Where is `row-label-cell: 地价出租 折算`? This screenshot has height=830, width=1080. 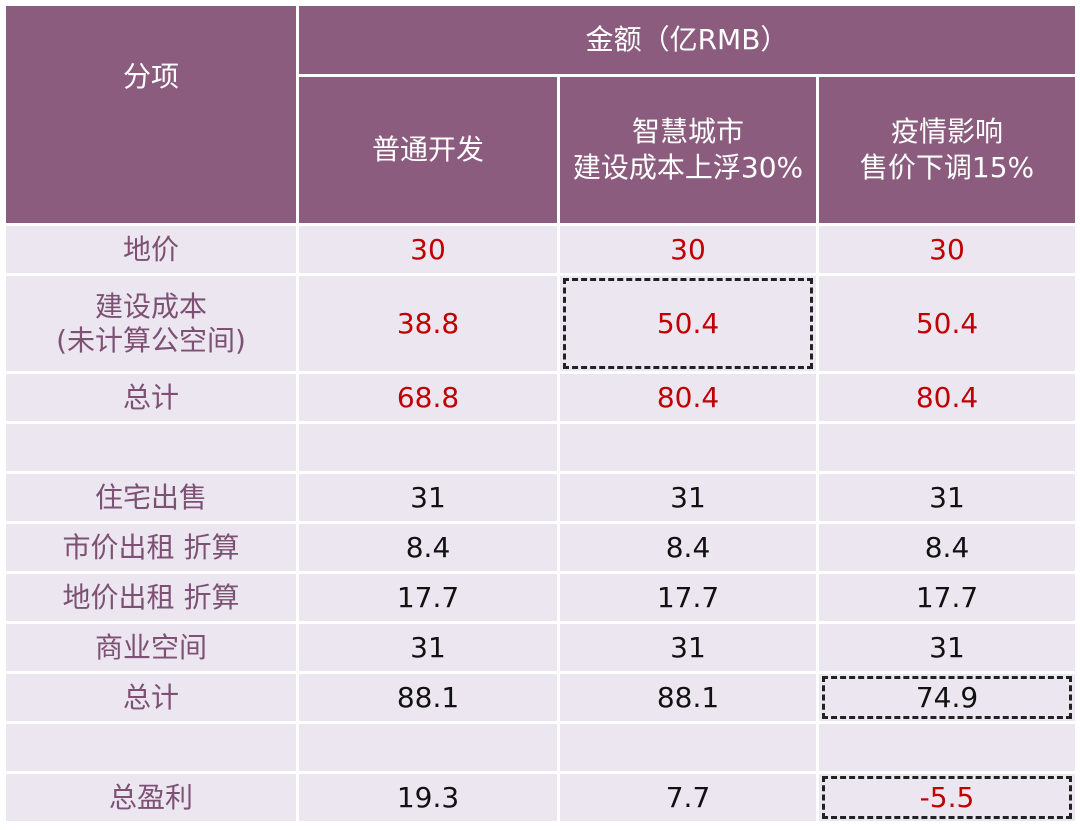
row-label-cell: 地价出租 折算 is located at coordinates (151, 597).